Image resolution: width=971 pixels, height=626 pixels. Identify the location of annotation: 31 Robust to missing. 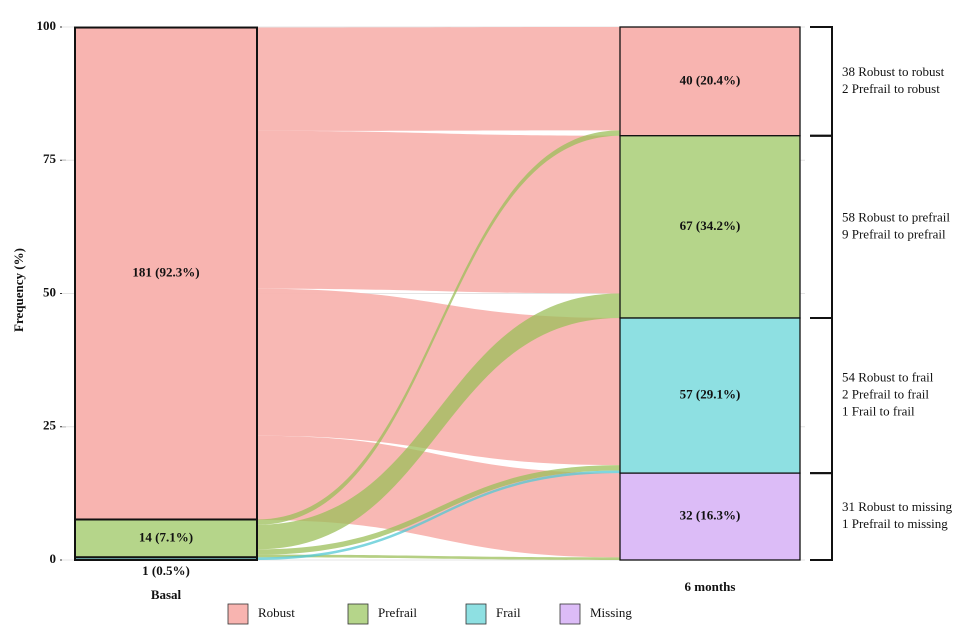
(897, 506).